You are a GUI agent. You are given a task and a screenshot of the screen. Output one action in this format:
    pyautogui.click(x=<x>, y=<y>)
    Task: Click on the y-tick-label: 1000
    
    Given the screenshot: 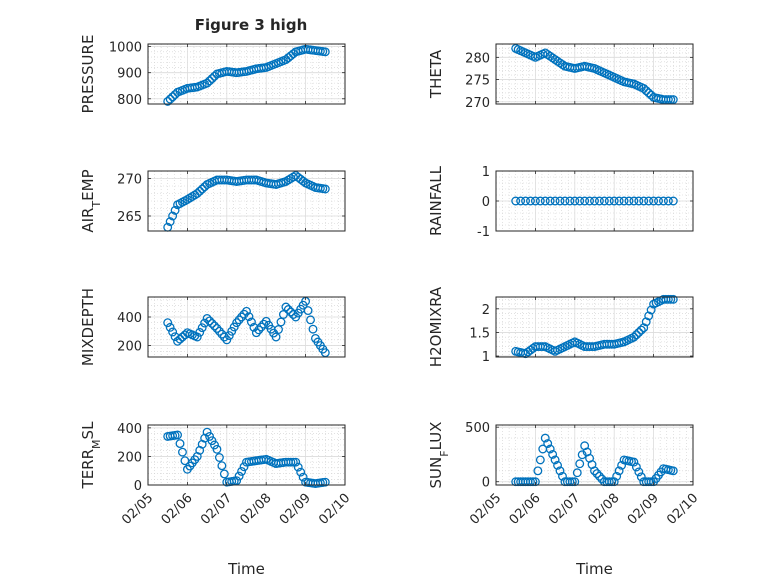 What is the action you would take?
    pyautogui.click(x=125, y=48)
    